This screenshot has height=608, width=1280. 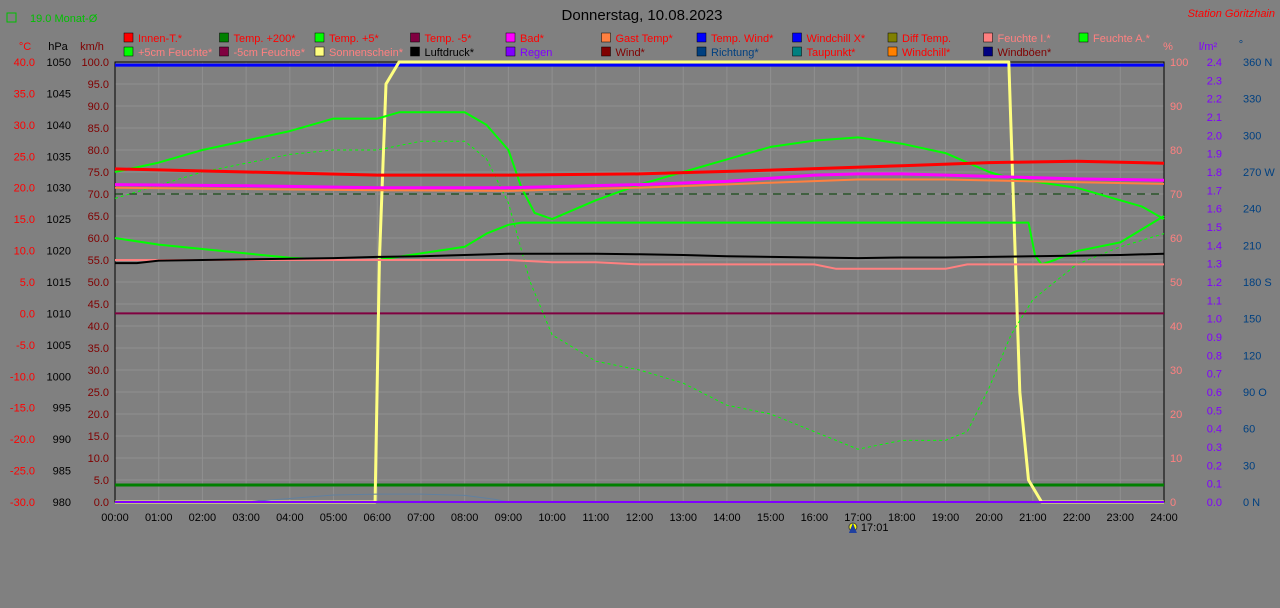 I want to click on temp-tick-label: -5.0, so click(x=25, y=346).